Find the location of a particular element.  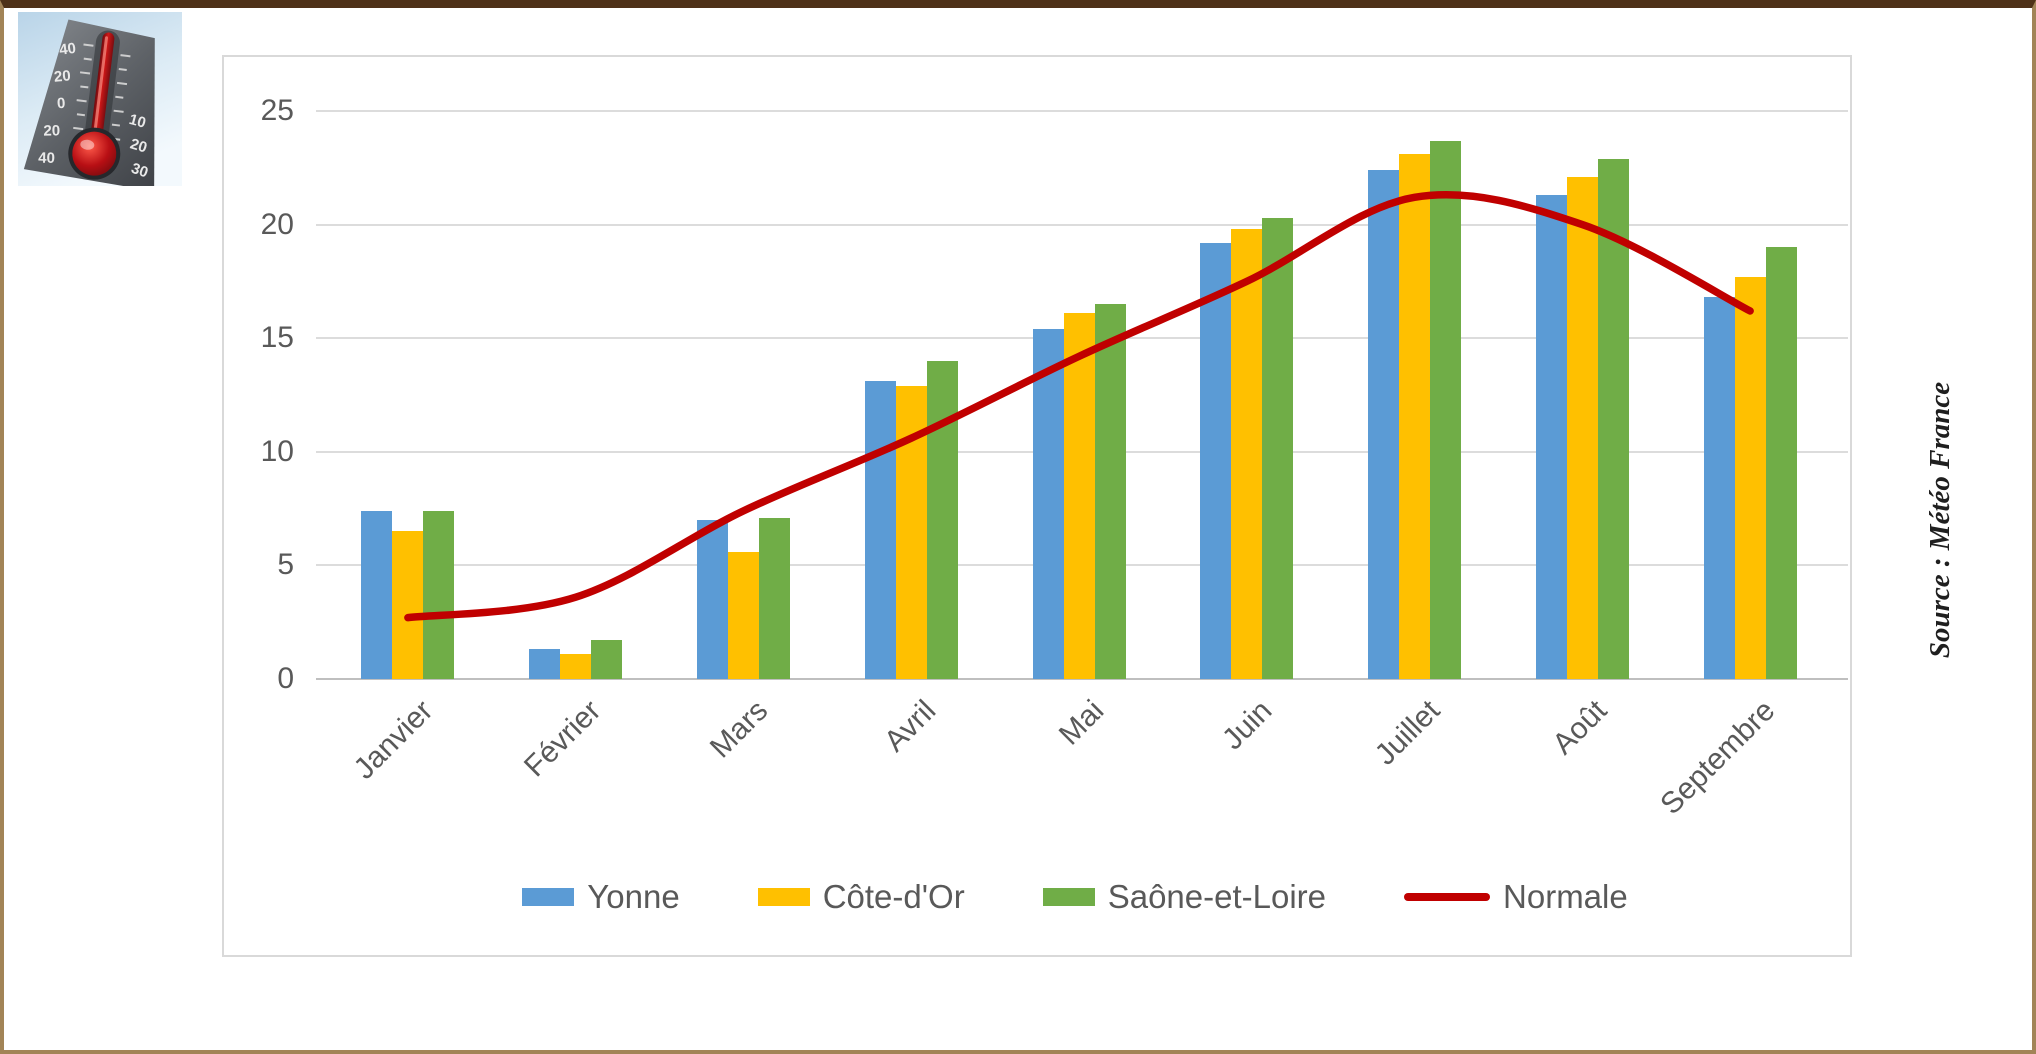

chart-legend: Yonne Côte-d'Or Saône-et-Loire Normale is located at coordinates (1075, 897).